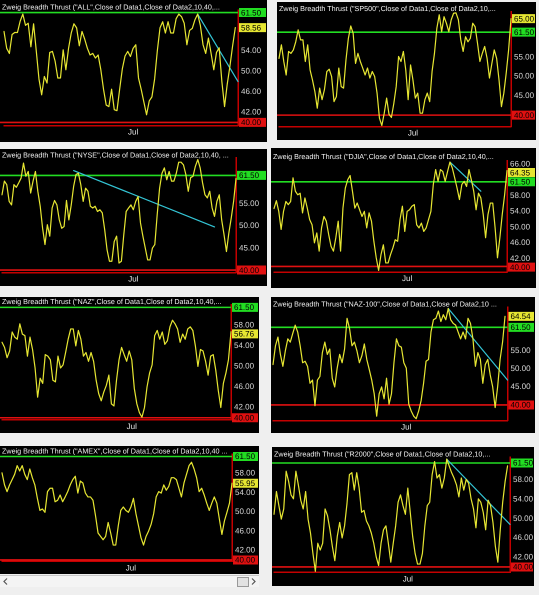 This screenshot has height=595, width=539. What do you see at coordinates (251, 27) in the screenshot?
I see `data-label: 58.56` at bounding box center [251, 27].